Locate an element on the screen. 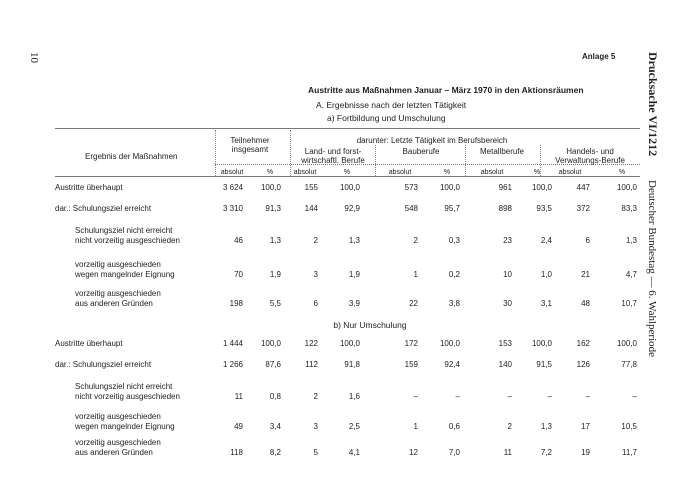 This screenshot has width=700, height=496. cell: 3,8 is located at coordinates (454, 303).